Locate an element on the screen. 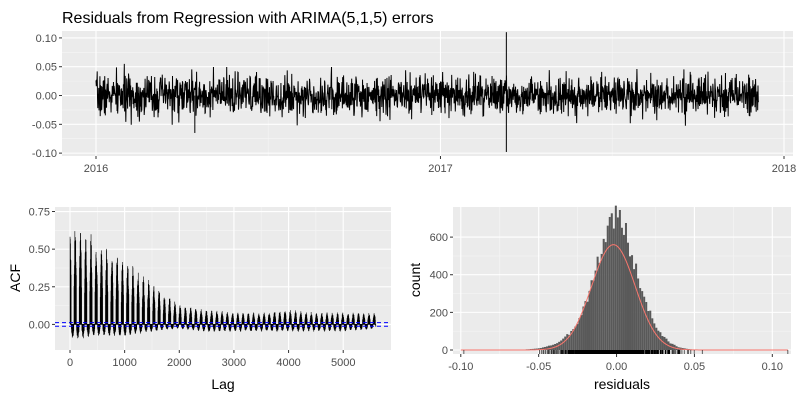 Image resolution: width=800 pixels, height=400 pixels. ts-y-tick-label: -0.10 is located at coordinates (44, 154).